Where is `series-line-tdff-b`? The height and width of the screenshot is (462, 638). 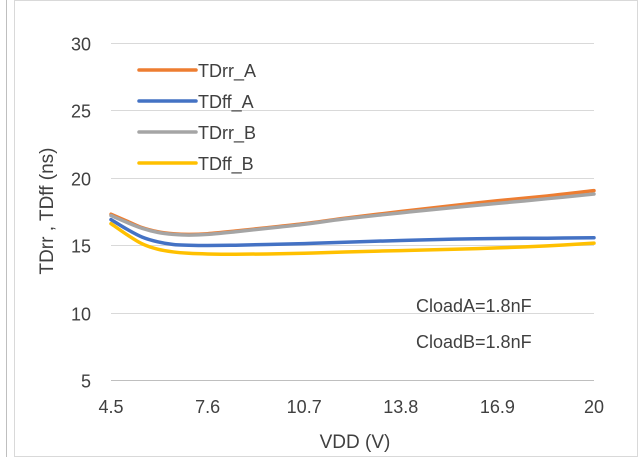
series-line-tdff-b is located at coordinates (352, 238).